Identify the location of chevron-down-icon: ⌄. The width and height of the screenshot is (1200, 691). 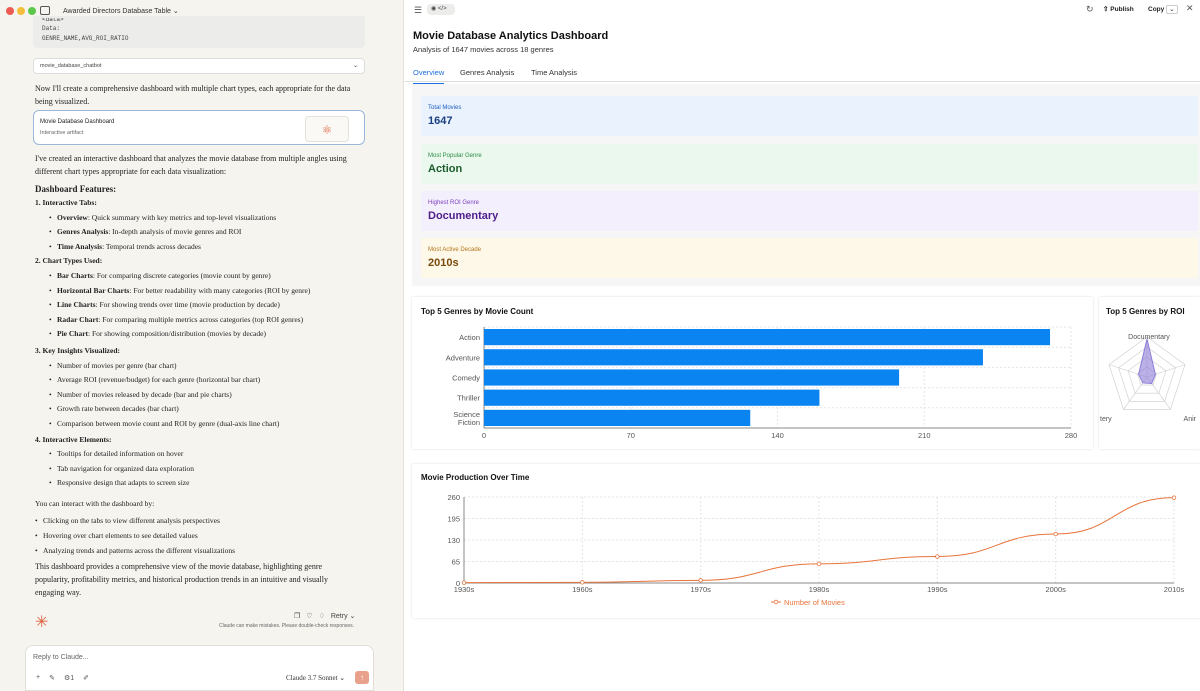
(1172, 9).